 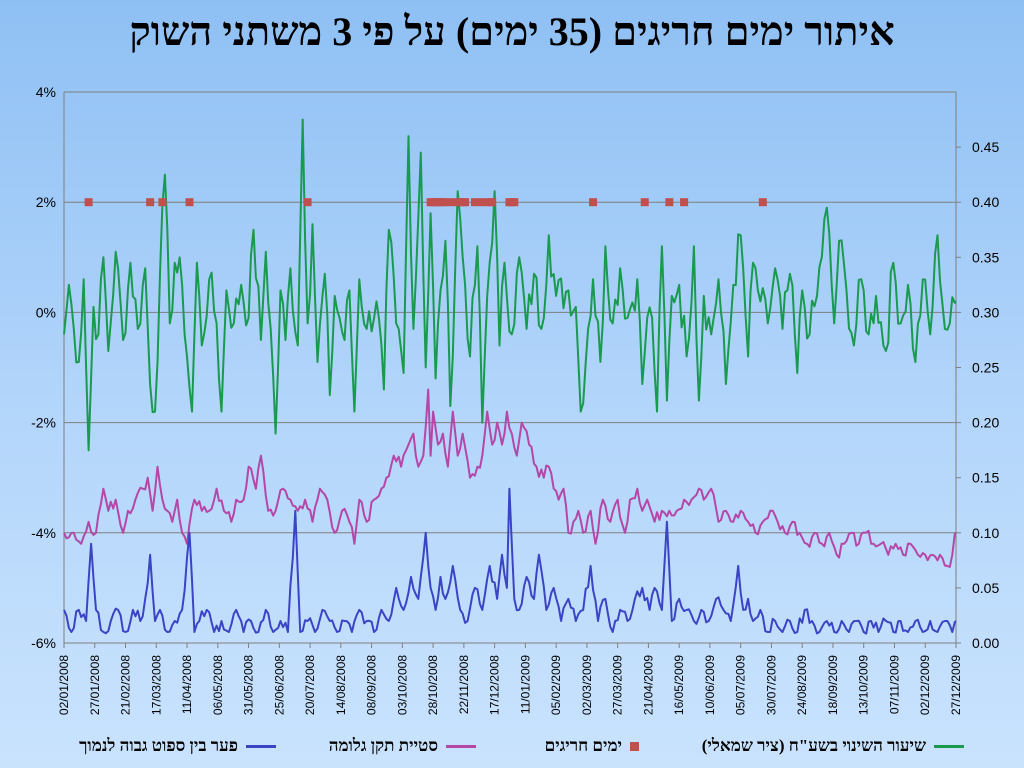 I want to click on x-tick-label: 05/07/2009, so click(x=741, y=685).